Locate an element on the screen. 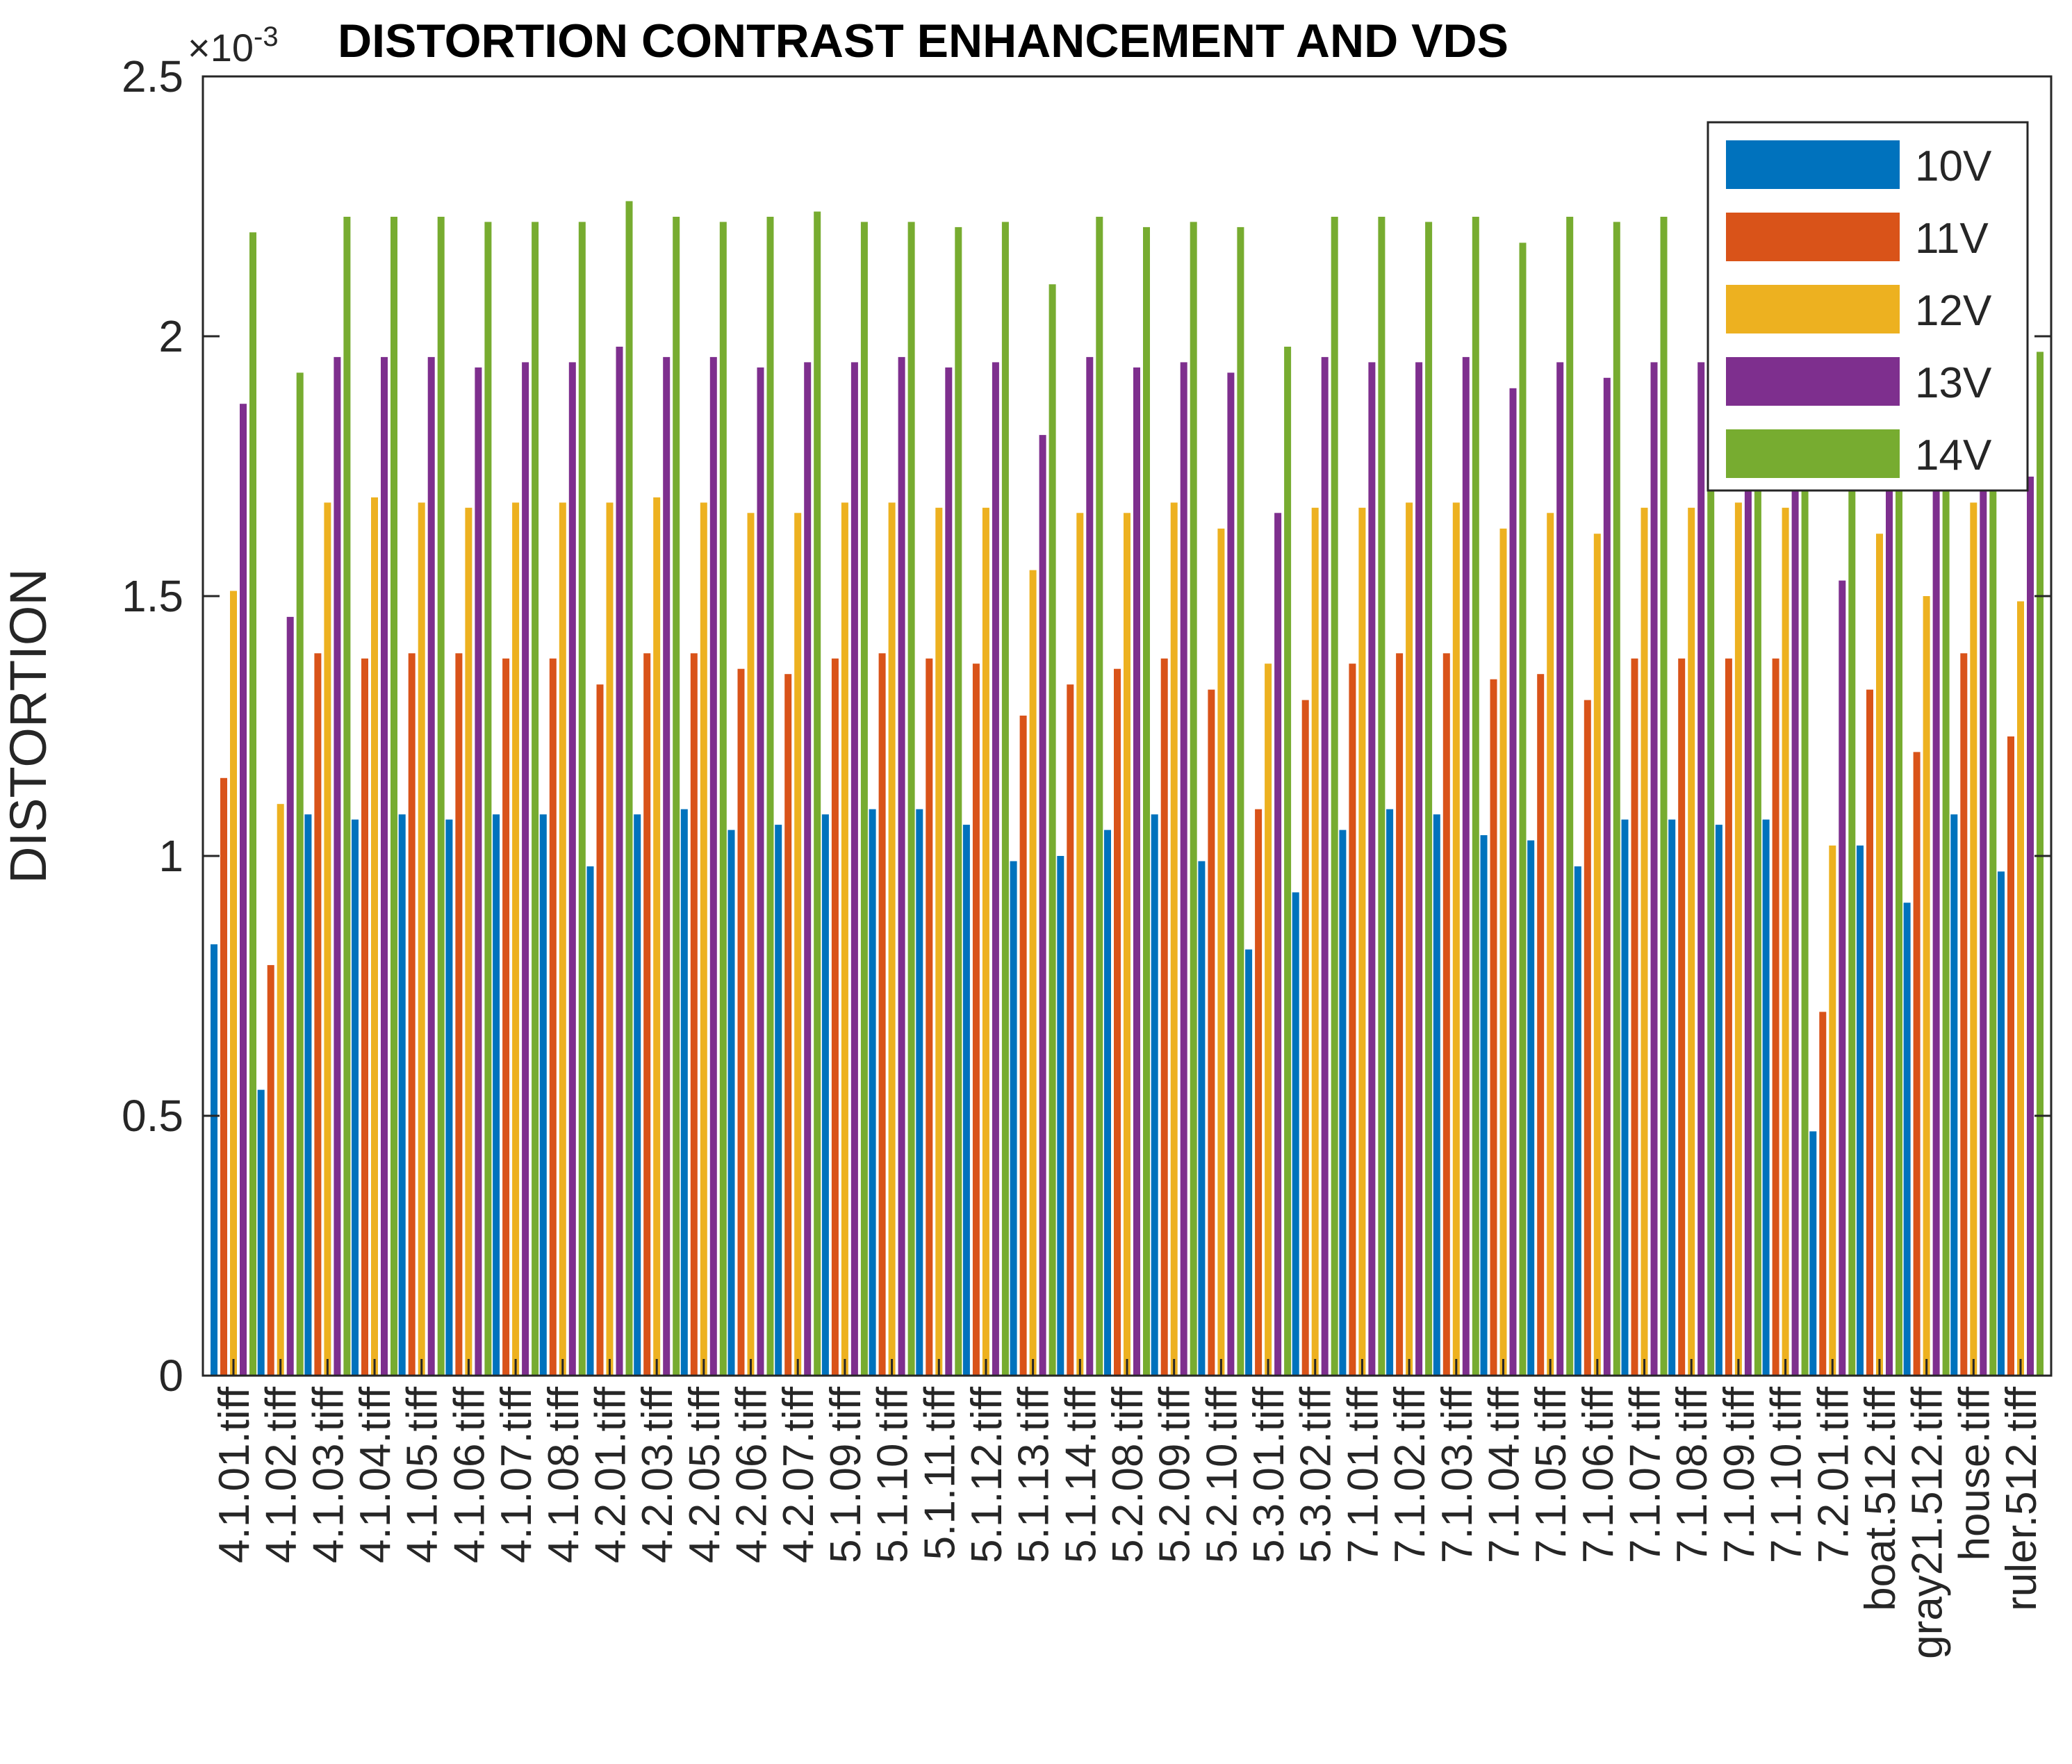 This screenshot has height=1764, width=2072. bar-14V-house.tiff is located at coordinates (1993, 796).